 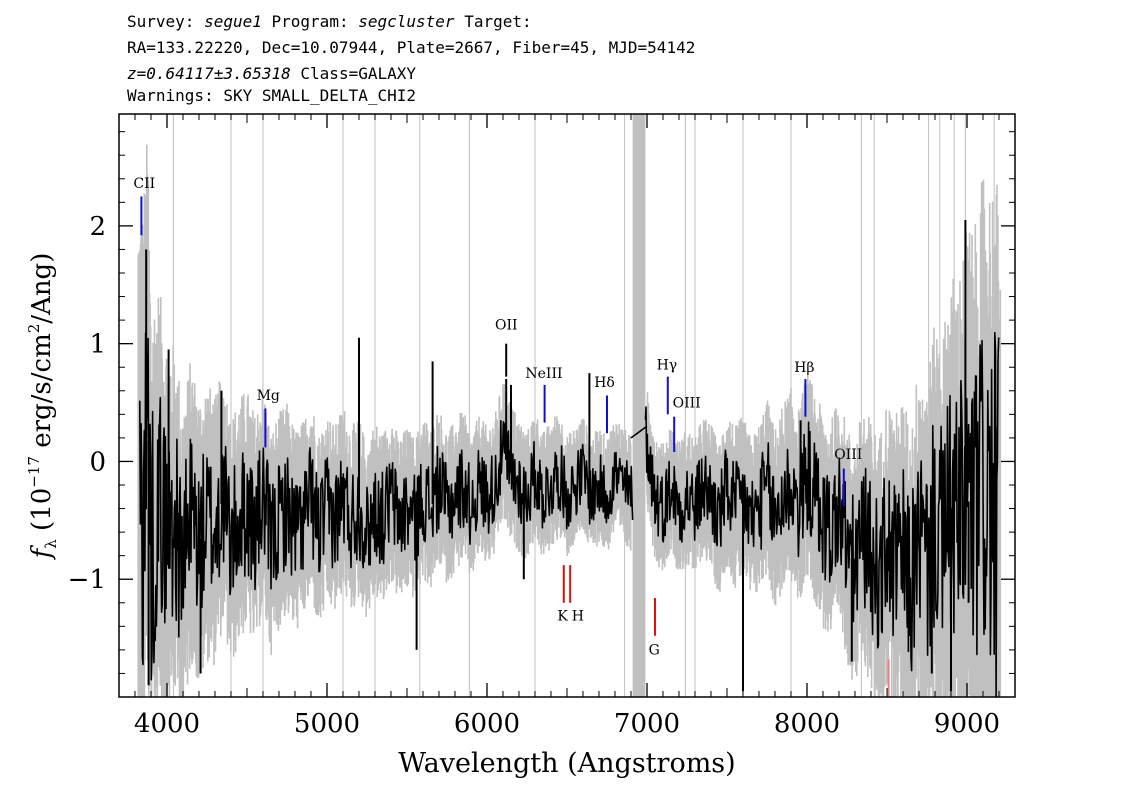 What do you see at coordinates (807, 724) in the screenshot?
I see `x-tick-label-4: 8000` at bounding box center [807, 724].